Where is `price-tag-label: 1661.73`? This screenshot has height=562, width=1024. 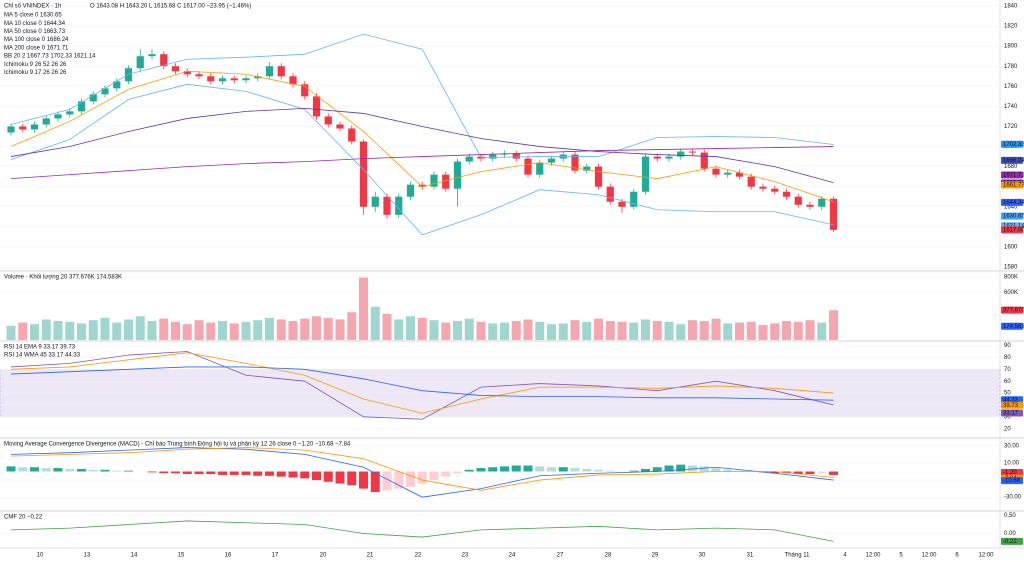
price-tag-label: 1661.73 is located at coordinates (1013, 186).